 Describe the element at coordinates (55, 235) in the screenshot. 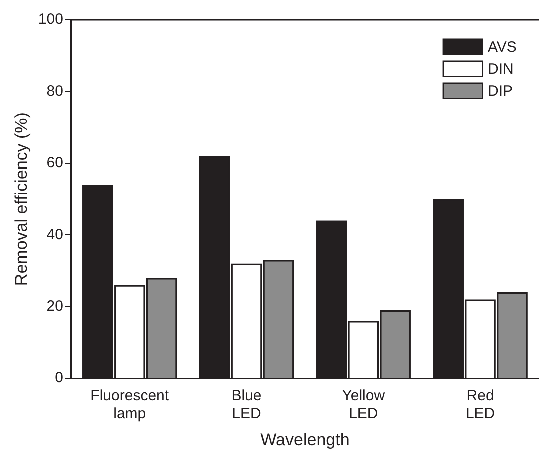

I see `y-tick-label: 40` at that location.